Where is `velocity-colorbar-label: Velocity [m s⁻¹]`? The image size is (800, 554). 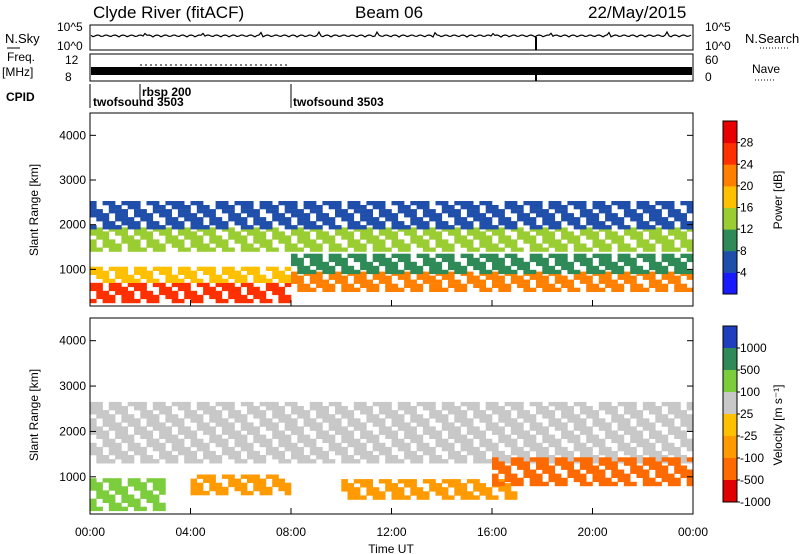 velocity-colorbar-label: Velocity [m s⁻¹] is located at coordinates (778, 424).